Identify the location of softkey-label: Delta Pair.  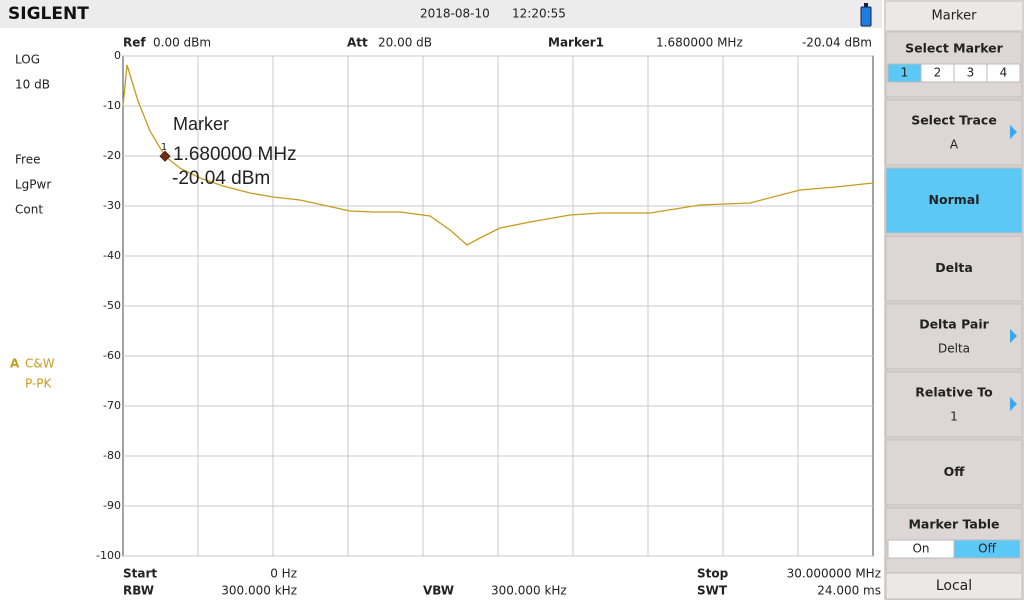
(954, 324).